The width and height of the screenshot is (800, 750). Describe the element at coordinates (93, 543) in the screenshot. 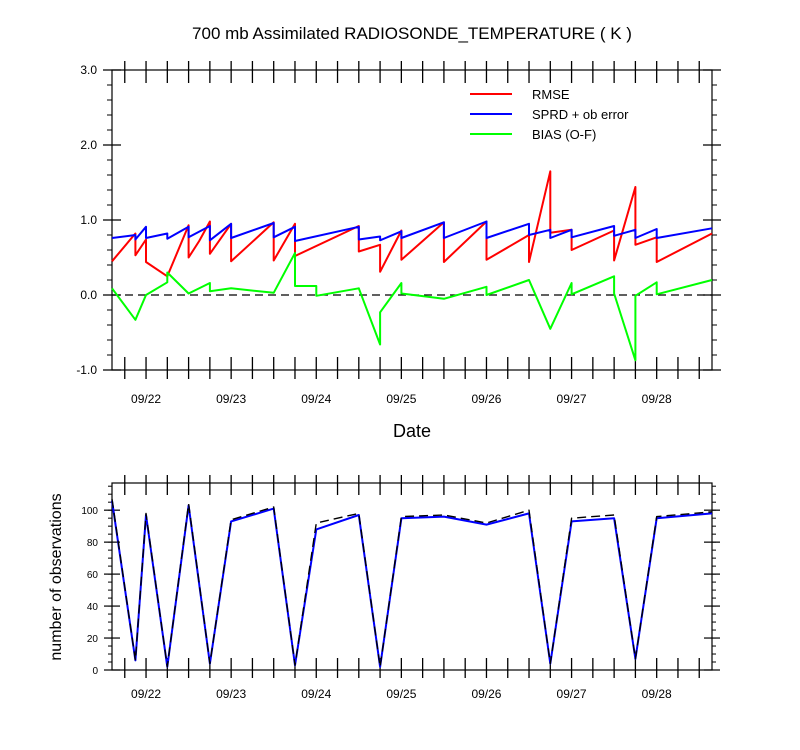

I see `bottom-y-tick-label: 80` at that location.